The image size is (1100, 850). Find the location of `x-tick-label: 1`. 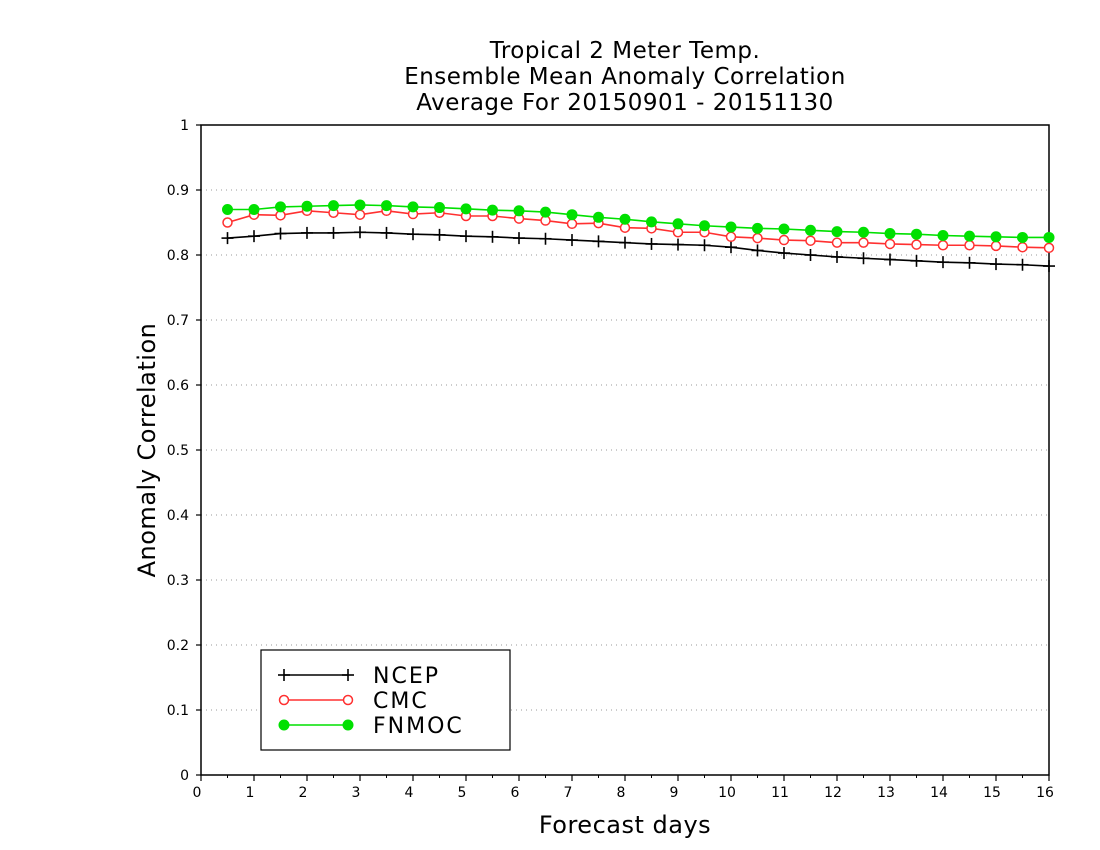

x-tick-label: 1 is located at coordinates (250, 793).